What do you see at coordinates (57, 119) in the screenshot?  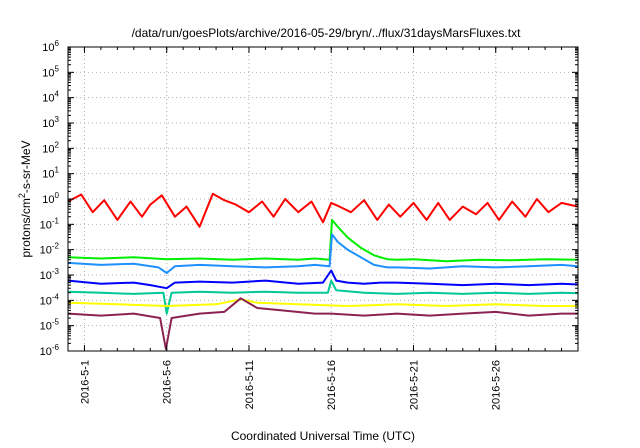 I see `y-tick-label-exp: 3` at bounding box center [57, 119].